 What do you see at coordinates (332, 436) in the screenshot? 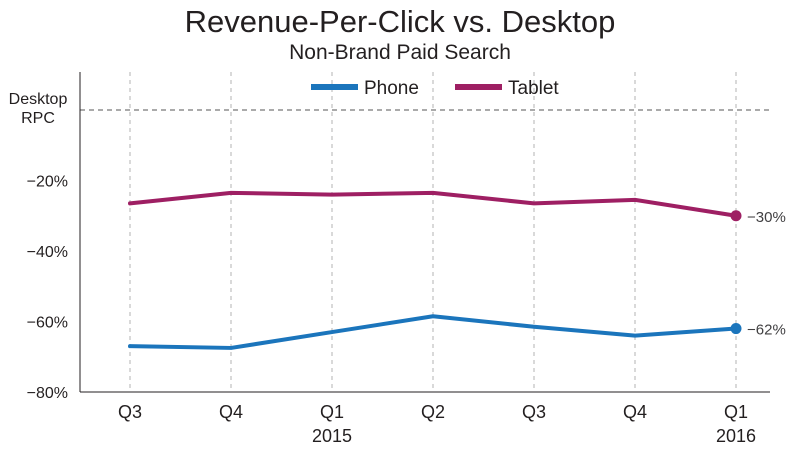
I see `x-year-label: 2015` at bounding box center [332, 436].